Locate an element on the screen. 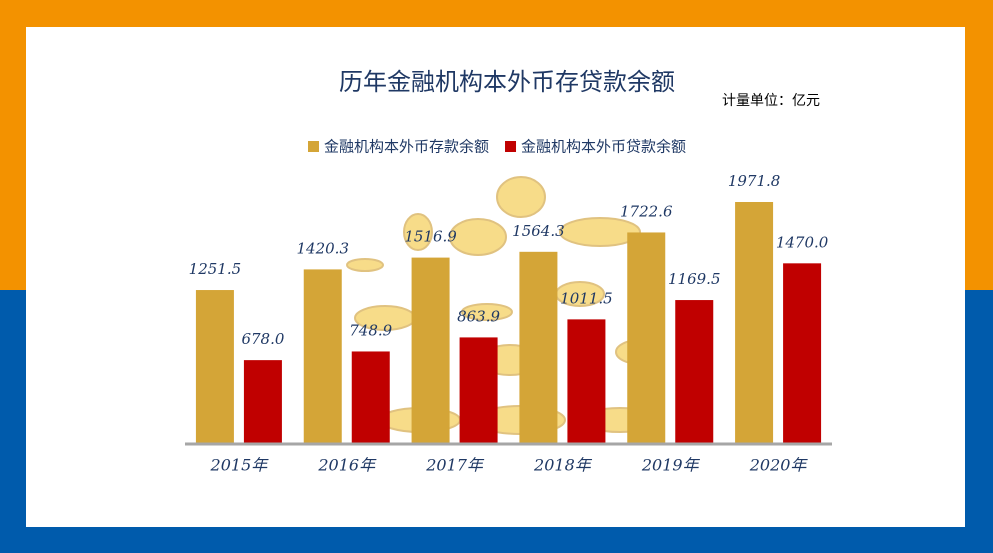 This screenshot has height=553, width=993. x-tick-label: 2016年 is located at coordinates (347, 465).